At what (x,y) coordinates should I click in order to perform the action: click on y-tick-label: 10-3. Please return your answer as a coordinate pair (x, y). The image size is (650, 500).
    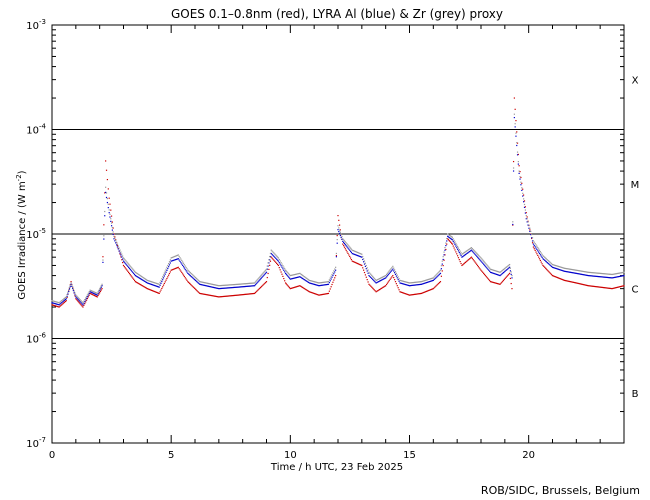
    Looking at the image, I should click on (36, 25).